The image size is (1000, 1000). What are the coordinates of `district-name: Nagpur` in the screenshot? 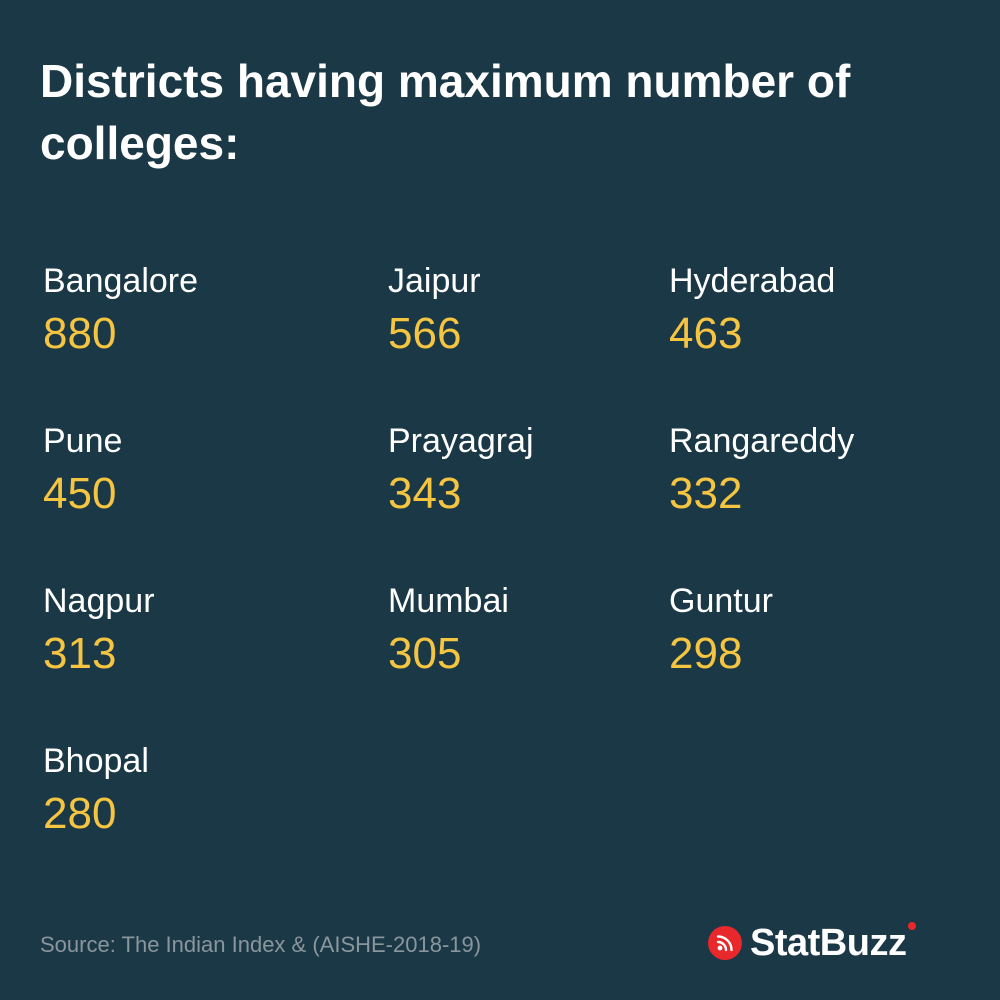 It's located at (99, 601).